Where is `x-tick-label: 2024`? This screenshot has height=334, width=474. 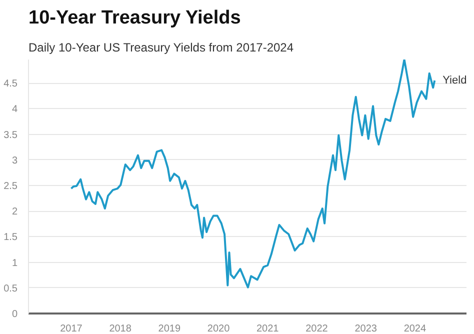
x-tick-label: 2024 is located at coordinates (415, 329).